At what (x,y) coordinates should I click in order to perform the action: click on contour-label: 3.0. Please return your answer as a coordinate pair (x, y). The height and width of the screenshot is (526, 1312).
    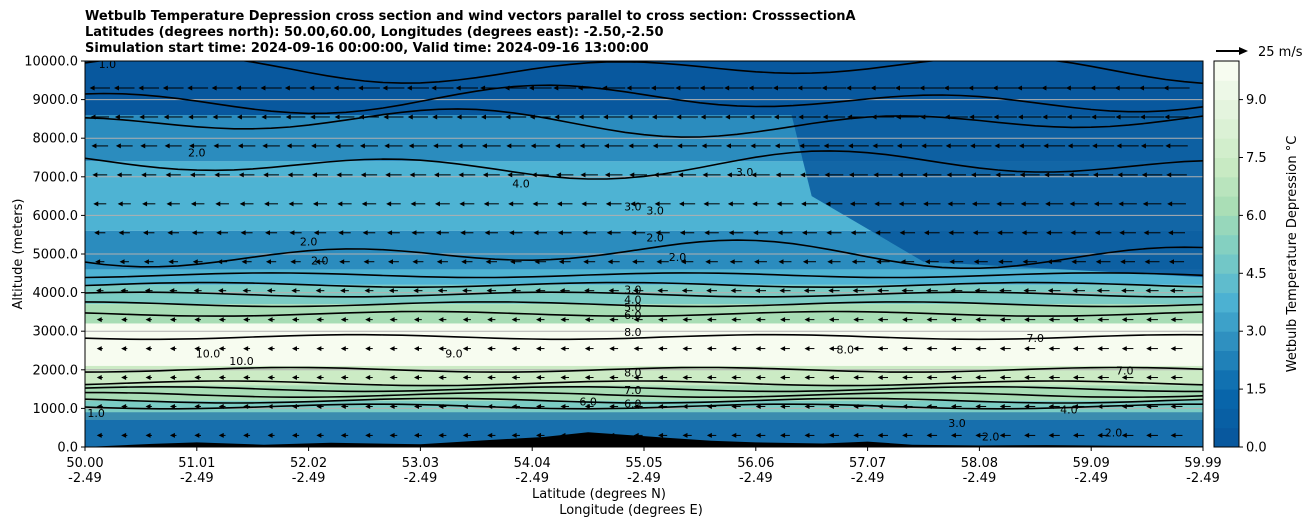
    Looking at the image, I should click on (957, 423).